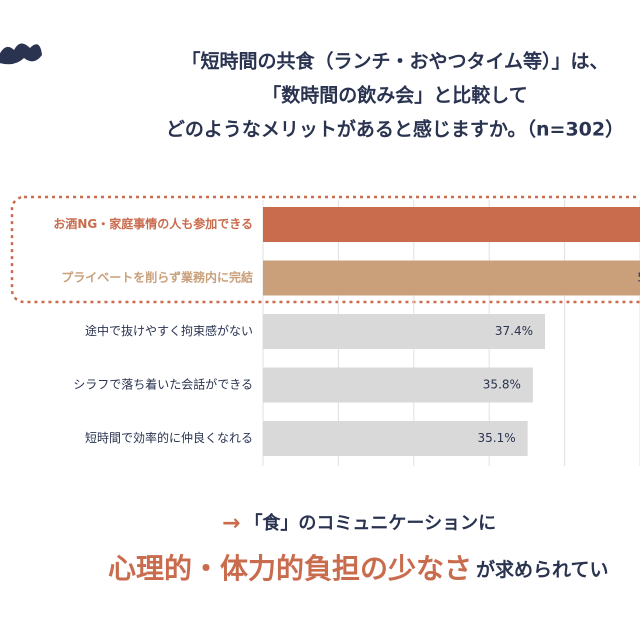 The width and height of the screenshot is (640, 644). I want to click on category-label: プライベートを削らず業務内に完結, so click(157, 277).